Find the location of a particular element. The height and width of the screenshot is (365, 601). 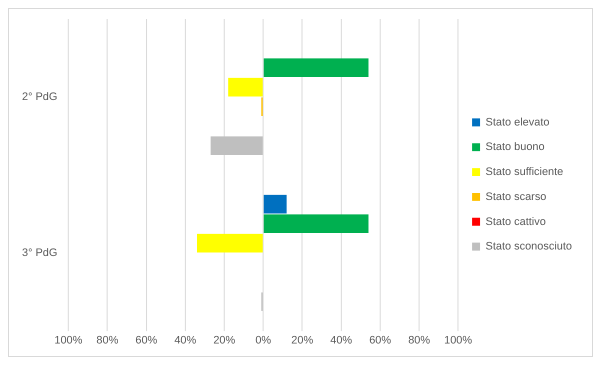

y-tick-label: 2° PdG is located at coordinates (40, 96).